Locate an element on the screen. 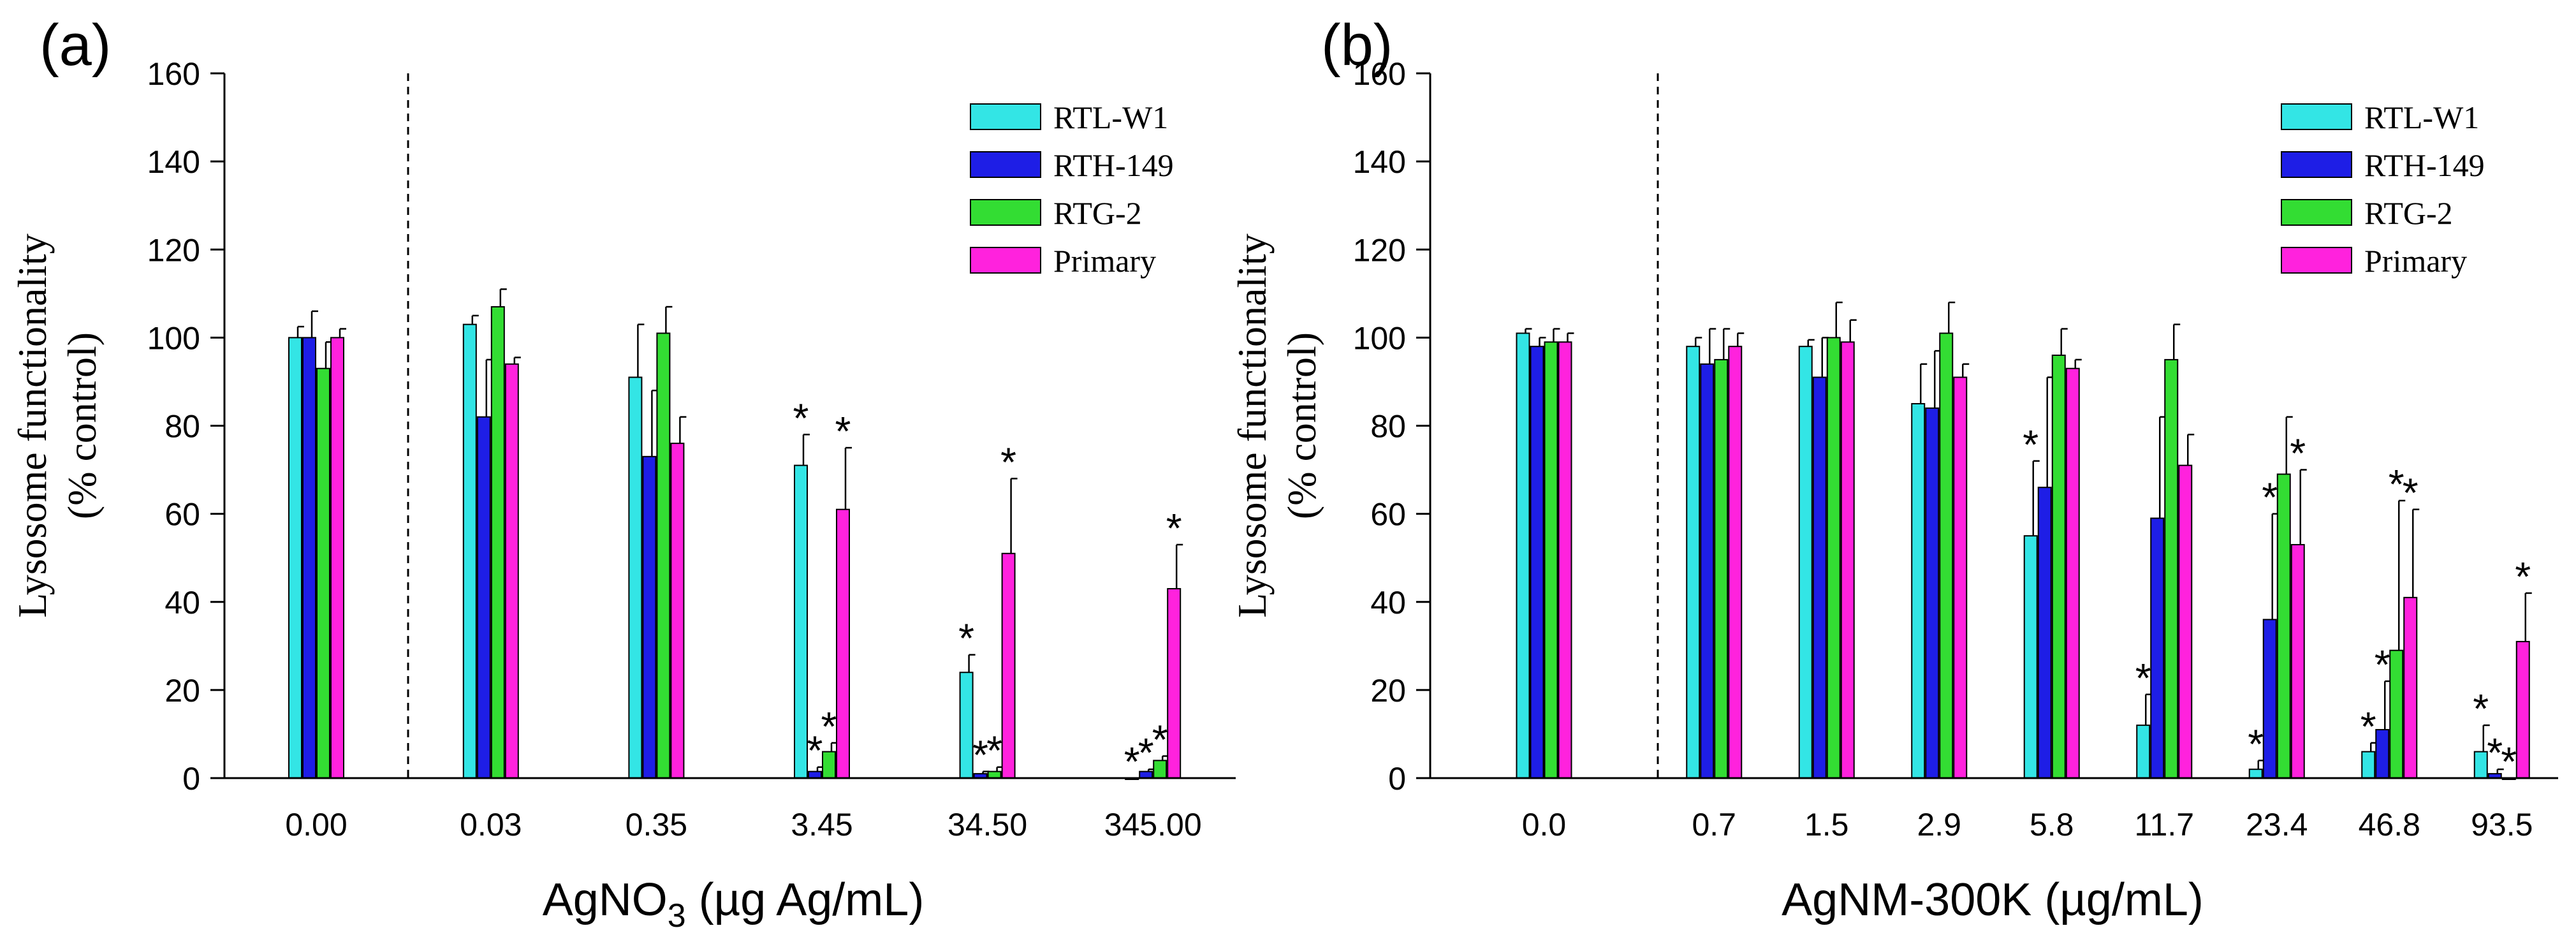 This screenshot has width=2576, height=935. bar-rtl-w1-0.35 is located at coordinates (635, 577).